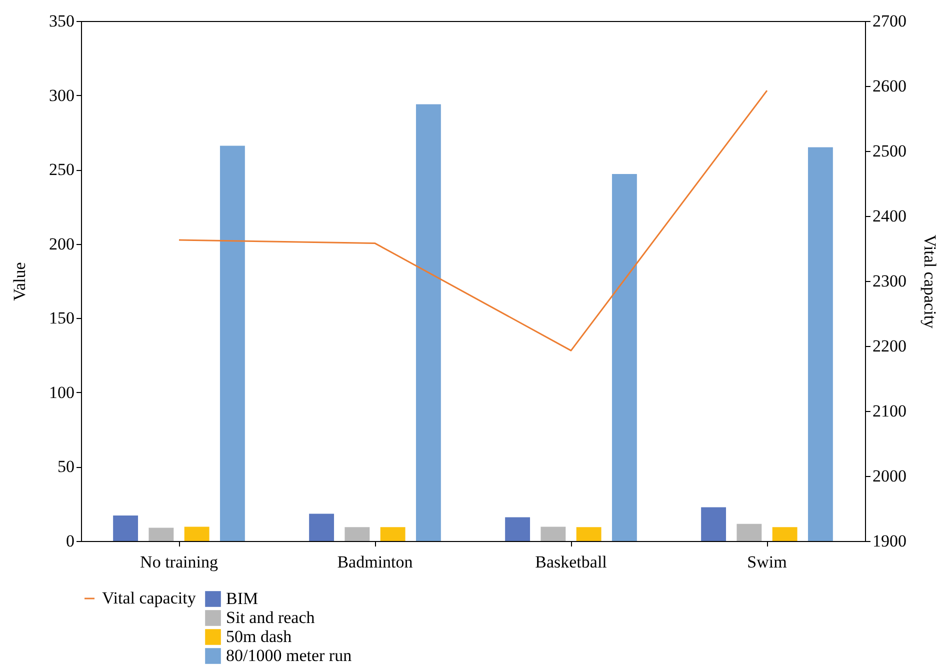 Image resolution: width=948 pixels, height=669 pixels. Describe the element at coordinates (61, 392) in the screenshot. I see `y-tick-label: 100` at that location.